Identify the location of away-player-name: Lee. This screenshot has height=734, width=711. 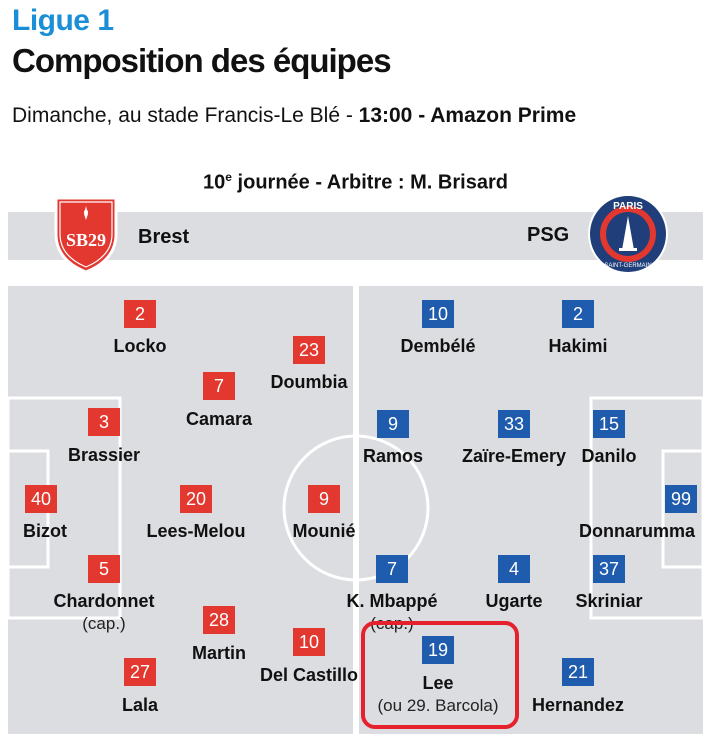
(438, 683).